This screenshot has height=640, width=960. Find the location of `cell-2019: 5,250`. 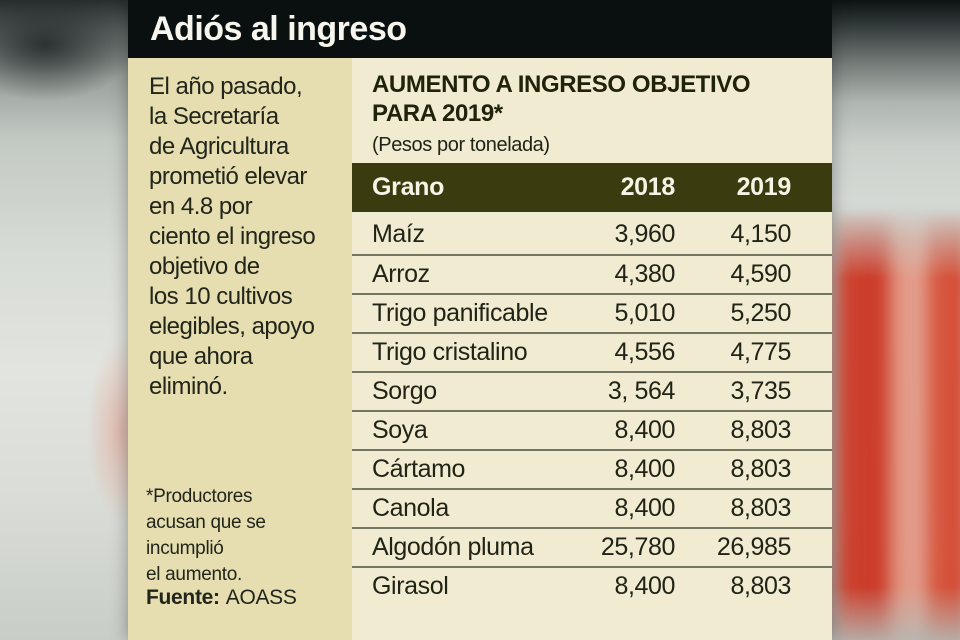

cell-2019: 5,250 is located at coordinates (760, 313).